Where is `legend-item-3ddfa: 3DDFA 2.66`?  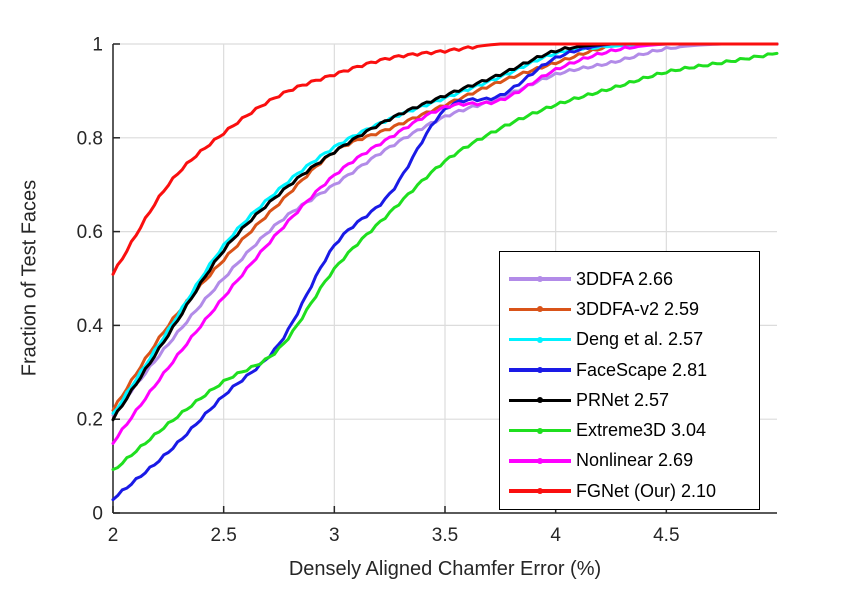
legend-item-3ddfa: 3DDFA 2.66 is located at coordinates (629, 279).